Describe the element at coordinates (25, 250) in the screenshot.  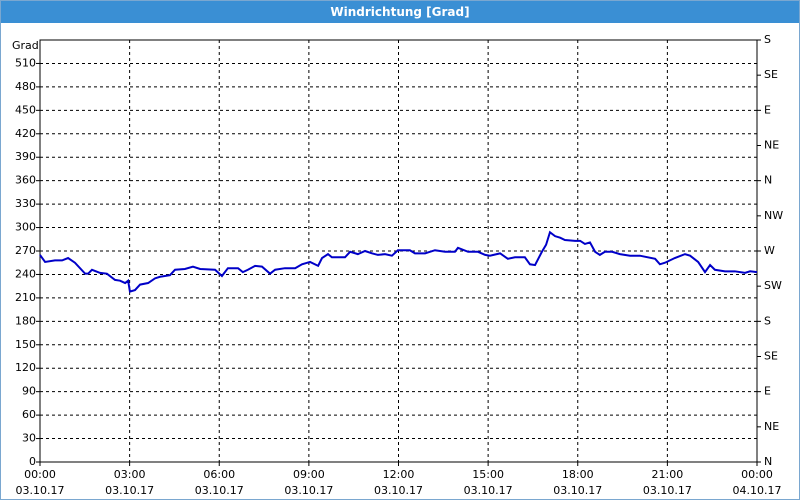
I see `y-tick-label: 270` at that location.